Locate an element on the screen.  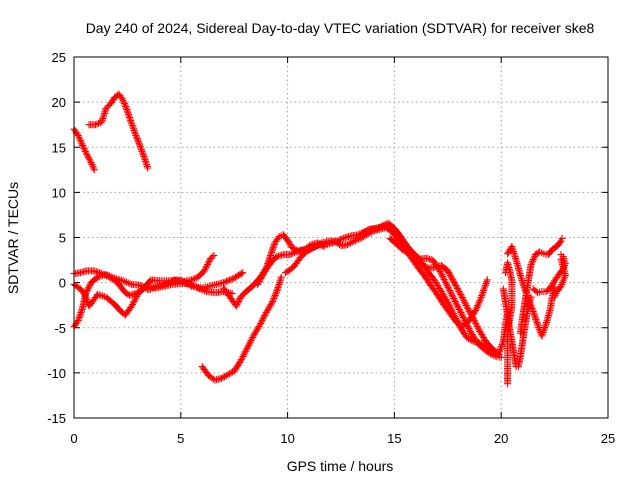
x-tick-label: 5 is located at coordinates (180, 438).